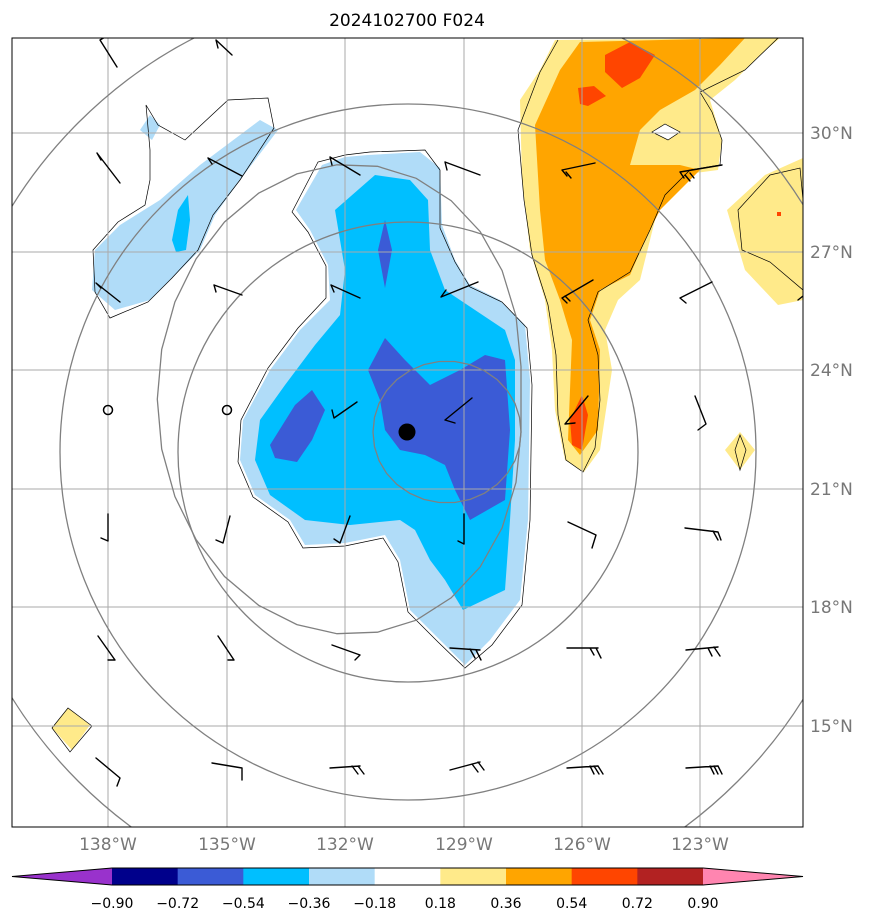 Image resolution: width=873 pixels, height=924 pixels. What do you see at coordinates (464, 845) in the screenshot?
I see `lon-label: 129°W` at bounding box center [464, 845].